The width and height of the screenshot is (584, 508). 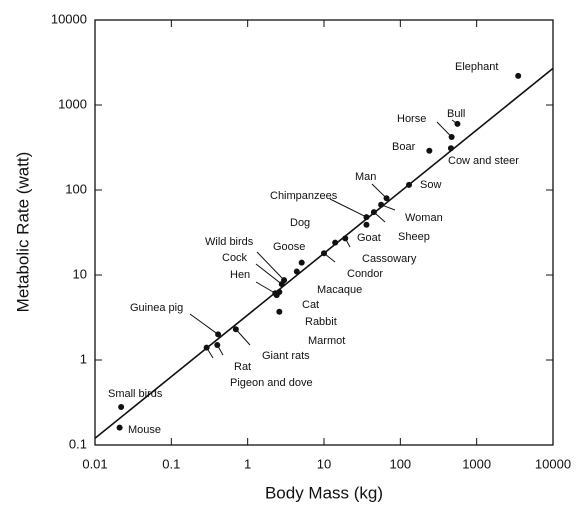 What do you see at coordinates (69, 18) in the screenshot?
I see `y-tick-label: 10000` at bounding box center [69, 18].